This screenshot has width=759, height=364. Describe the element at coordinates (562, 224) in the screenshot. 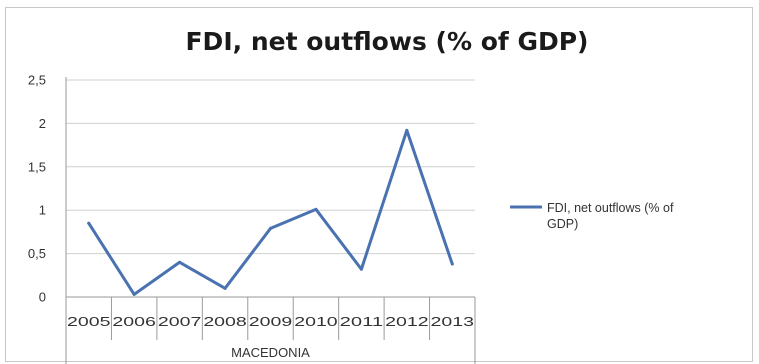

I see `legend-label: GDP)` at that location.